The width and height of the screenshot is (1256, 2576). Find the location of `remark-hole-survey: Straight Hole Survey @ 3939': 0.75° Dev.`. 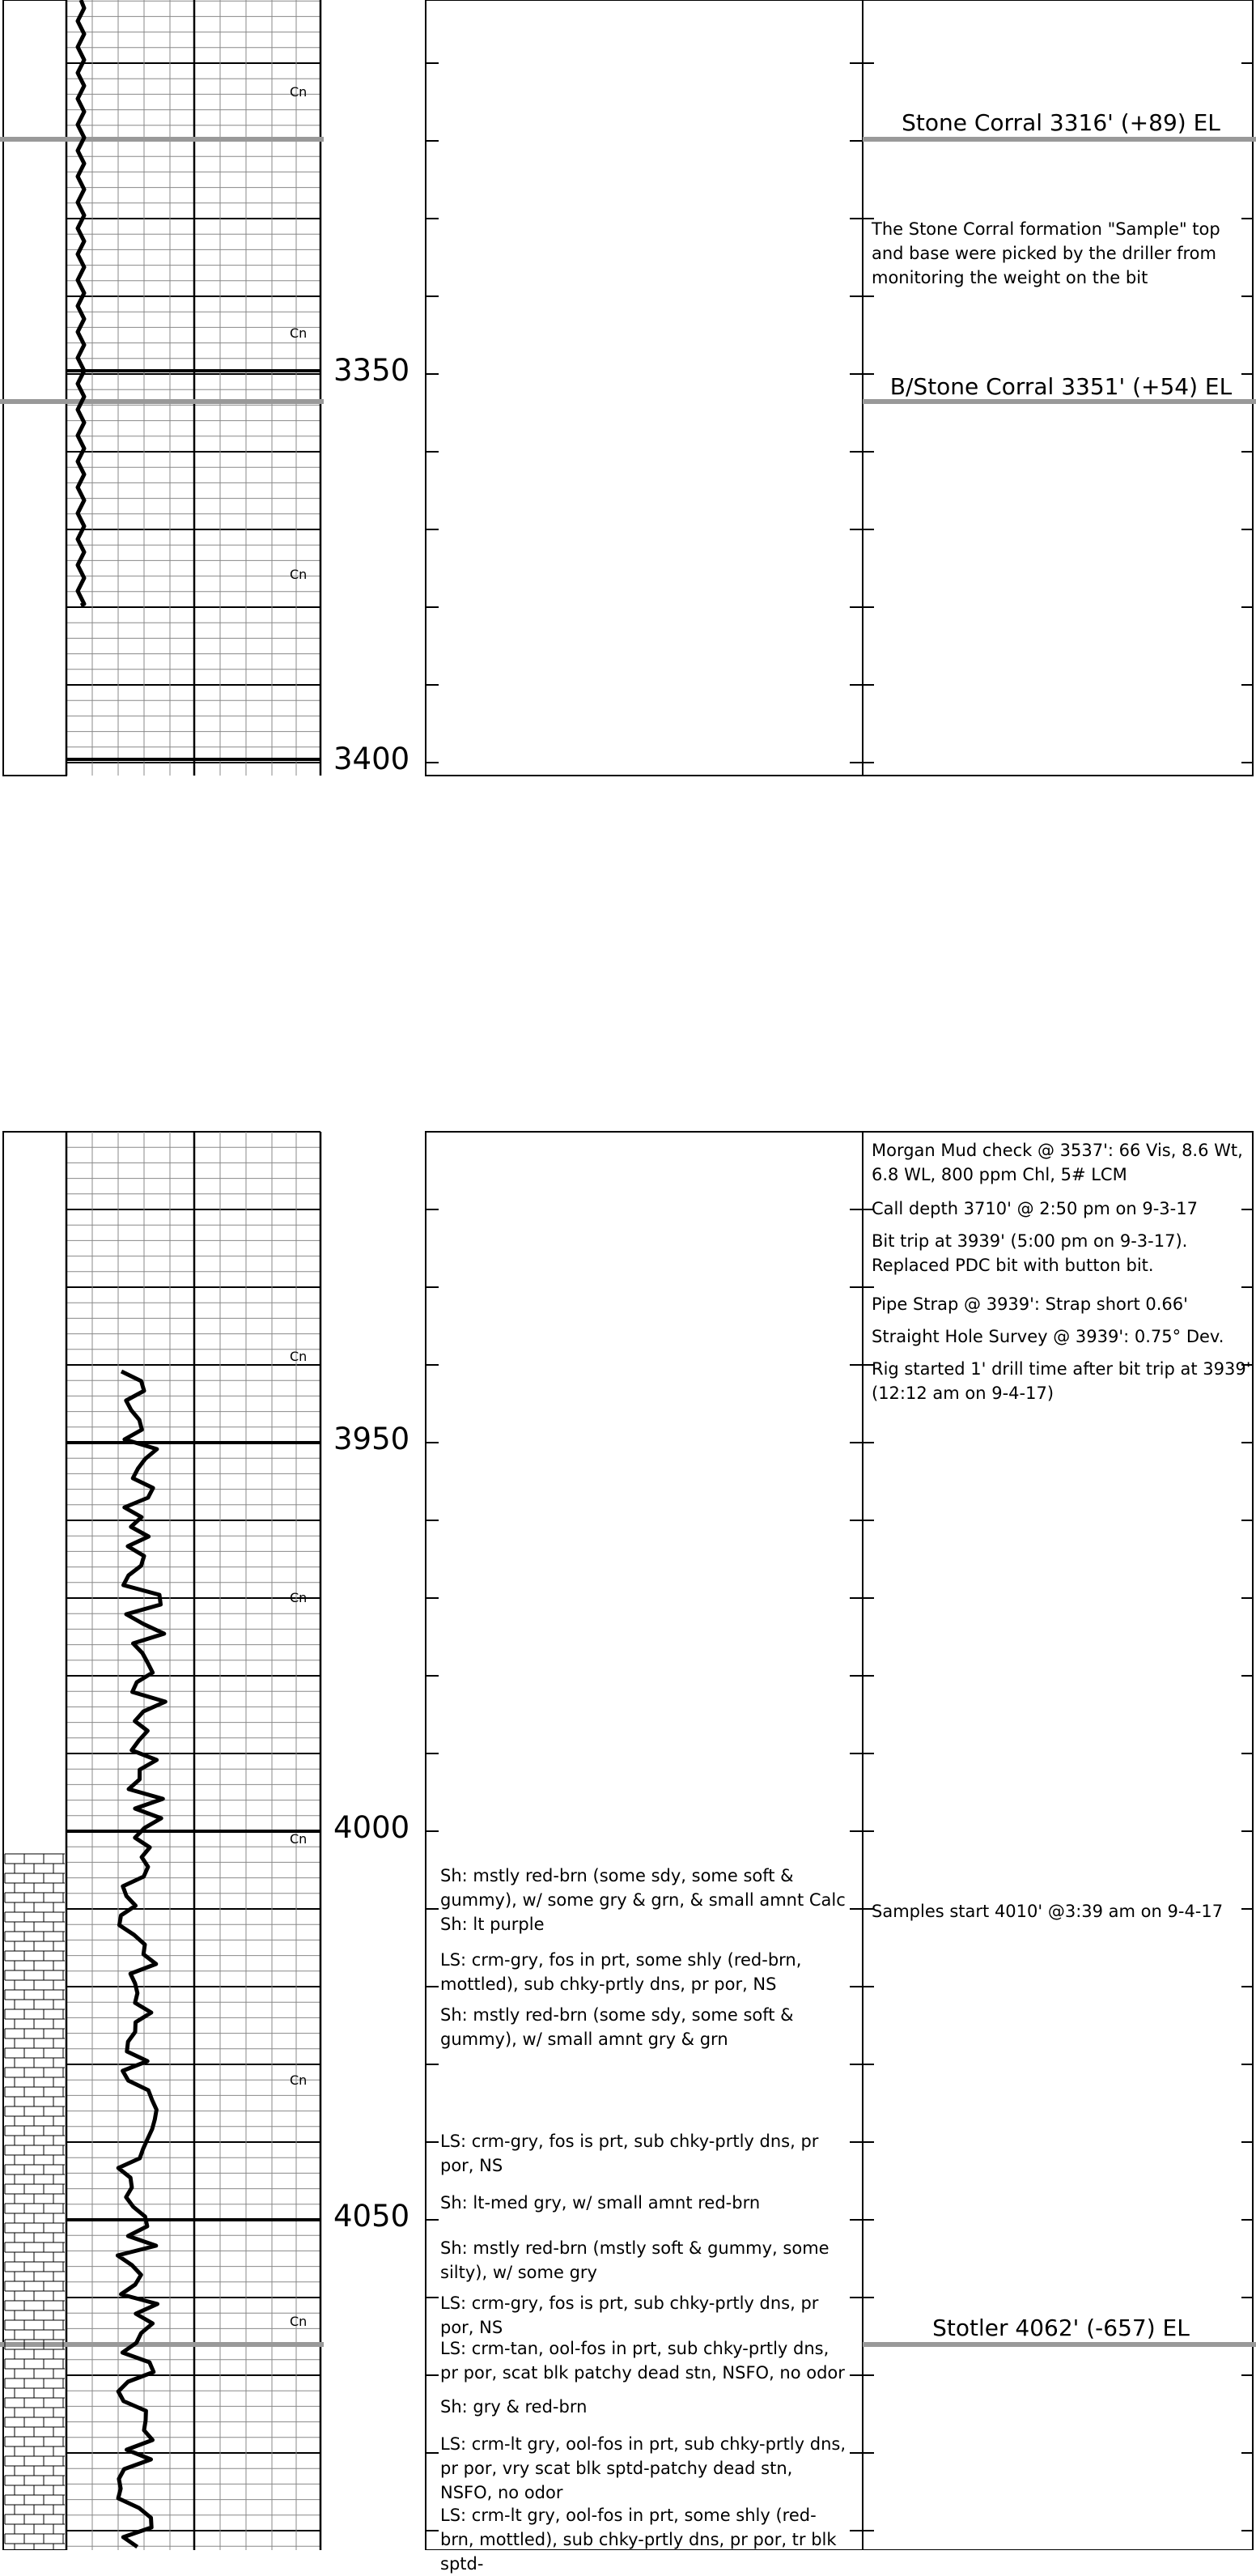

remark-hole-survey: Straight Hole Survey @ 3939': 0.75° Dev. is located at coordinates (1048, 1337).